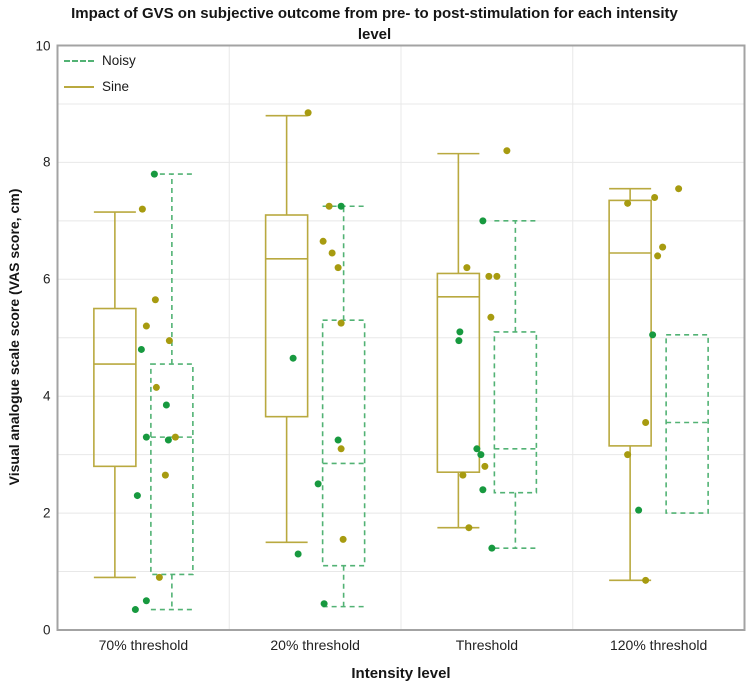 This screenshot has height=690, width=749. What do you see at coordinates (46, 162) in the screenshot?
I see `y-tick-label-8: 8` at bounding box center [46, 162].